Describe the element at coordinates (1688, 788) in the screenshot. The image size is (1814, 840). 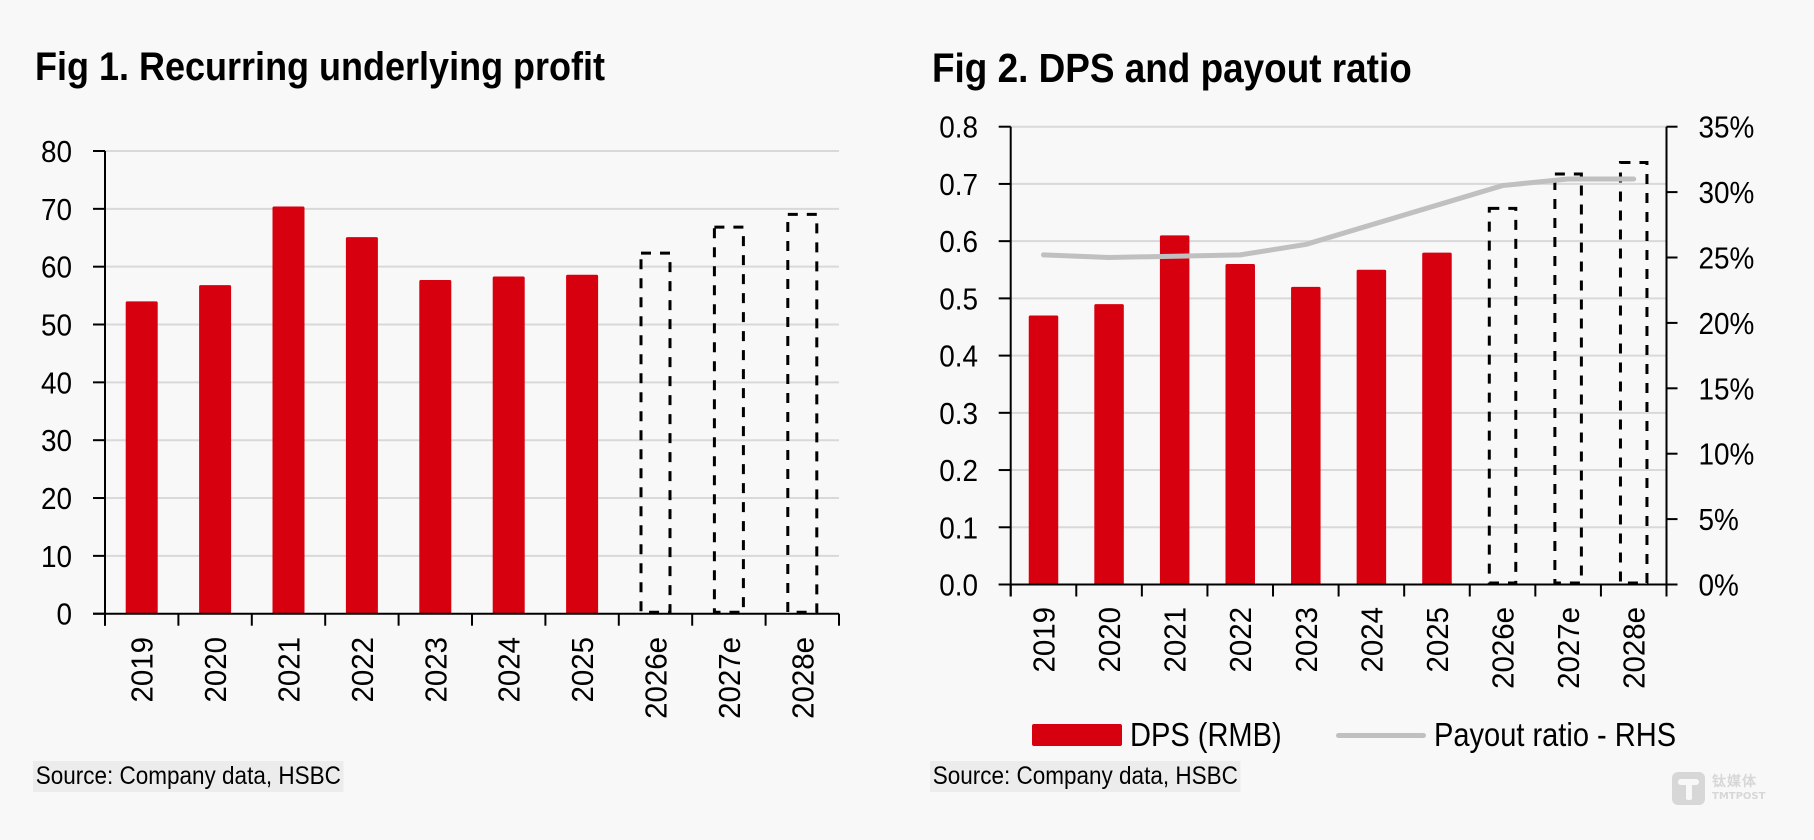
I see `tmtpost-logo-icon` at that location.